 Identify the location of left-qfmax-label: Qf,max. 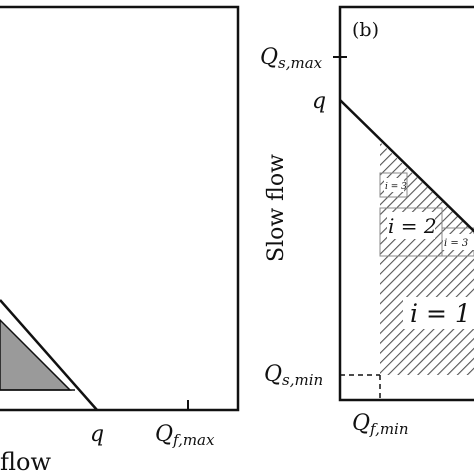
(185, 435).